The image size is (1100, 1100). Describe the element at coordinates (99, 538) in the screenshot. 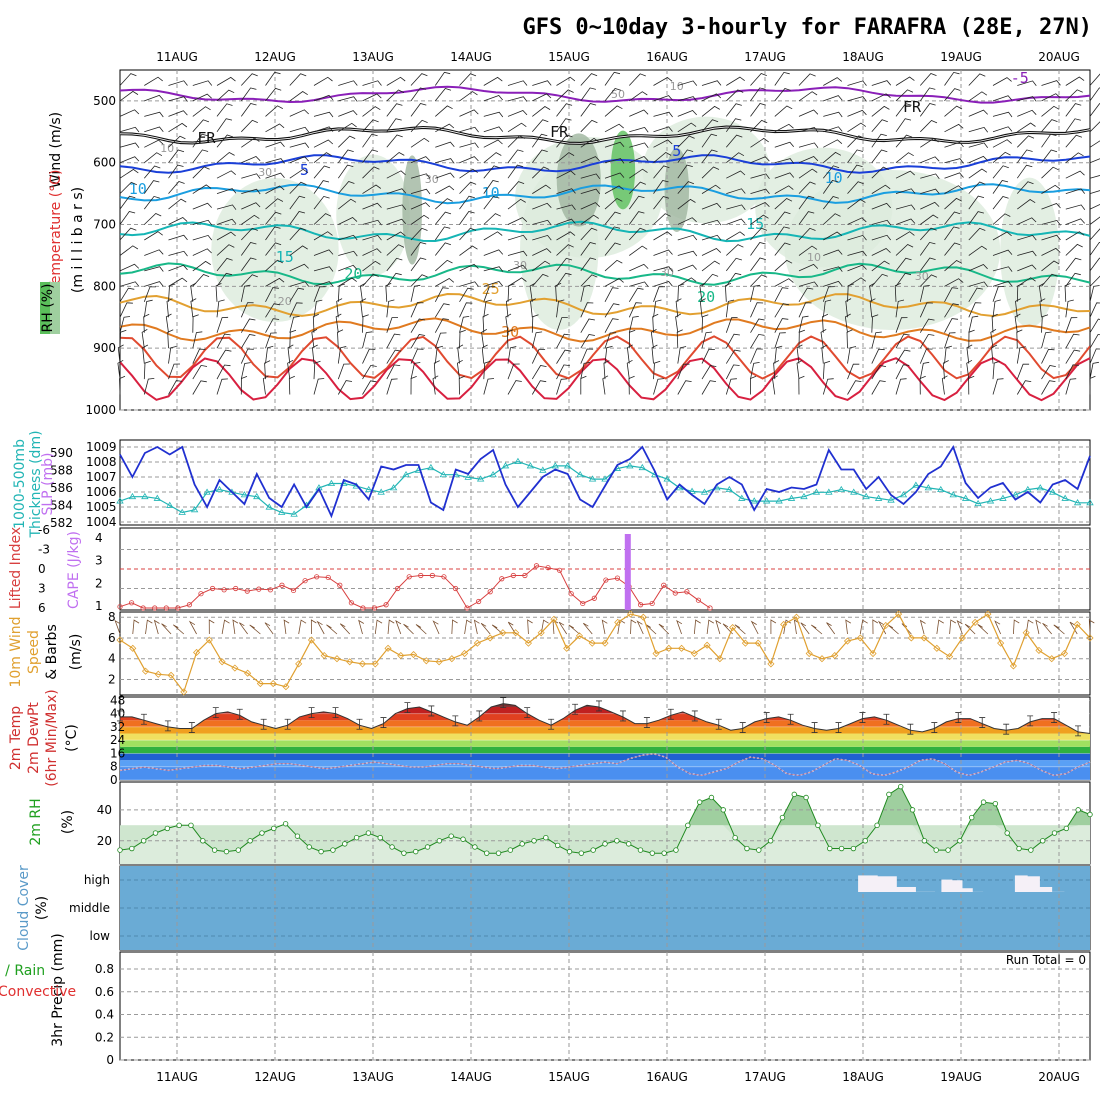

I see `cape-tick: 4` at that location.